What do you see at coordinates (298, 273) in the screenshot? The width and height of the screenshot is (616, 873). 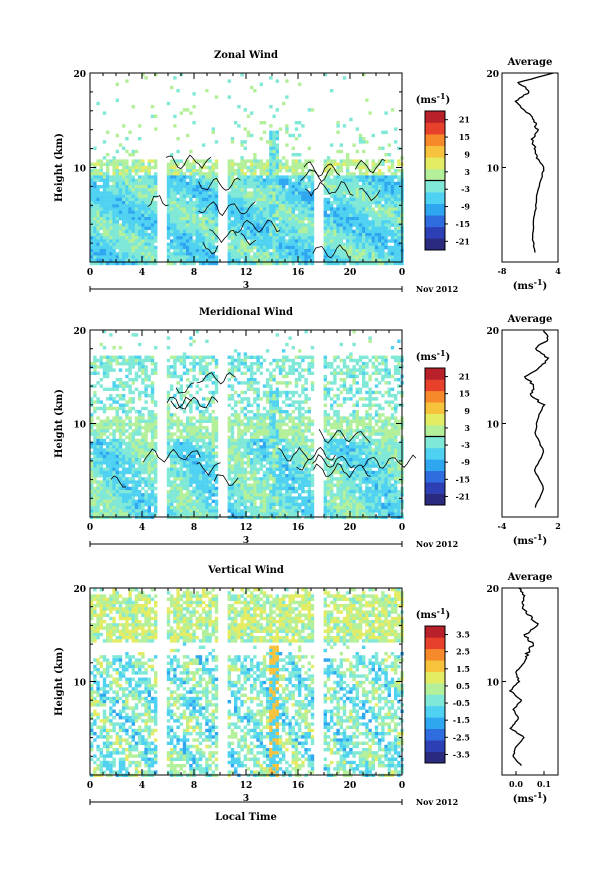 I see `x-tick-label: 16` at bounding box center [298, 273].